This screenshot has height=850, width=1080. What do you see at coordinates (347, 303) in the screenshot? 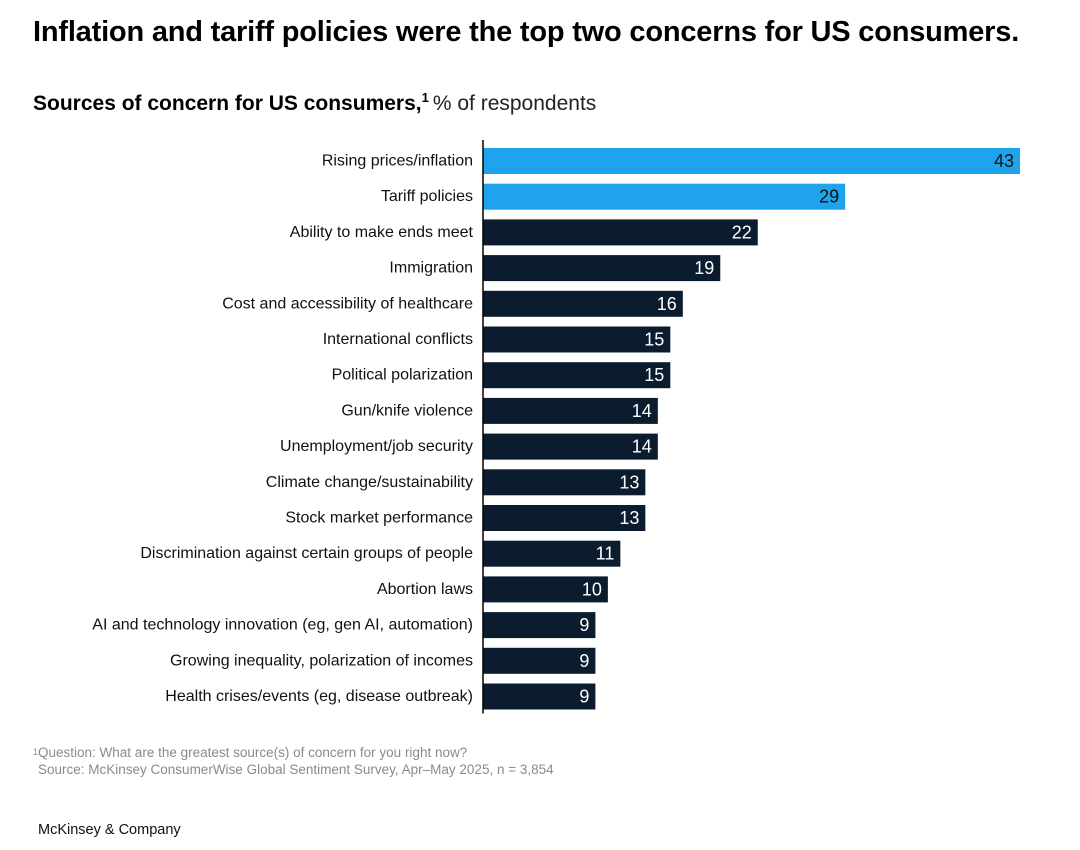
I see `category-label: Cost and accessibility of healthcare` at bounding box center [347, 303].